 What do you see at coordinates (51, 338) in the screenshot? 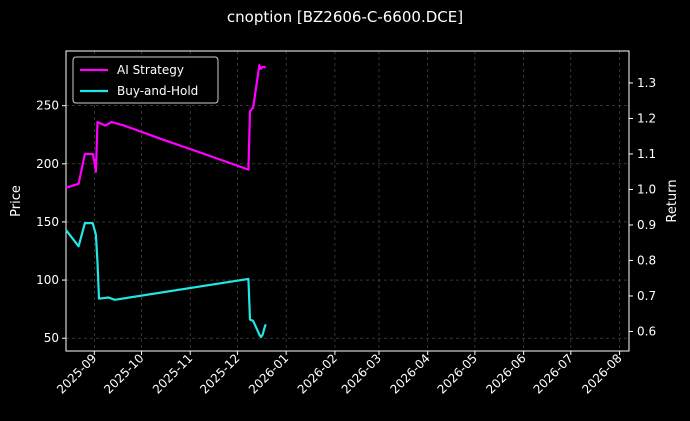
I see `y-left-tick-label: 50` at bounding box center [51, 338].